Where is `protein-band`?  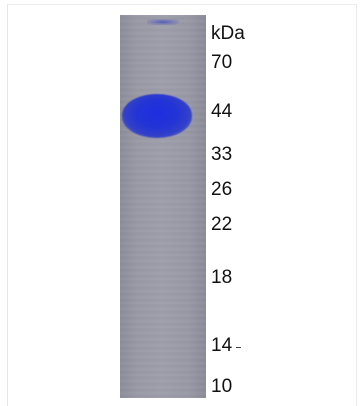
protein-band is located at coordinates (157, 116).